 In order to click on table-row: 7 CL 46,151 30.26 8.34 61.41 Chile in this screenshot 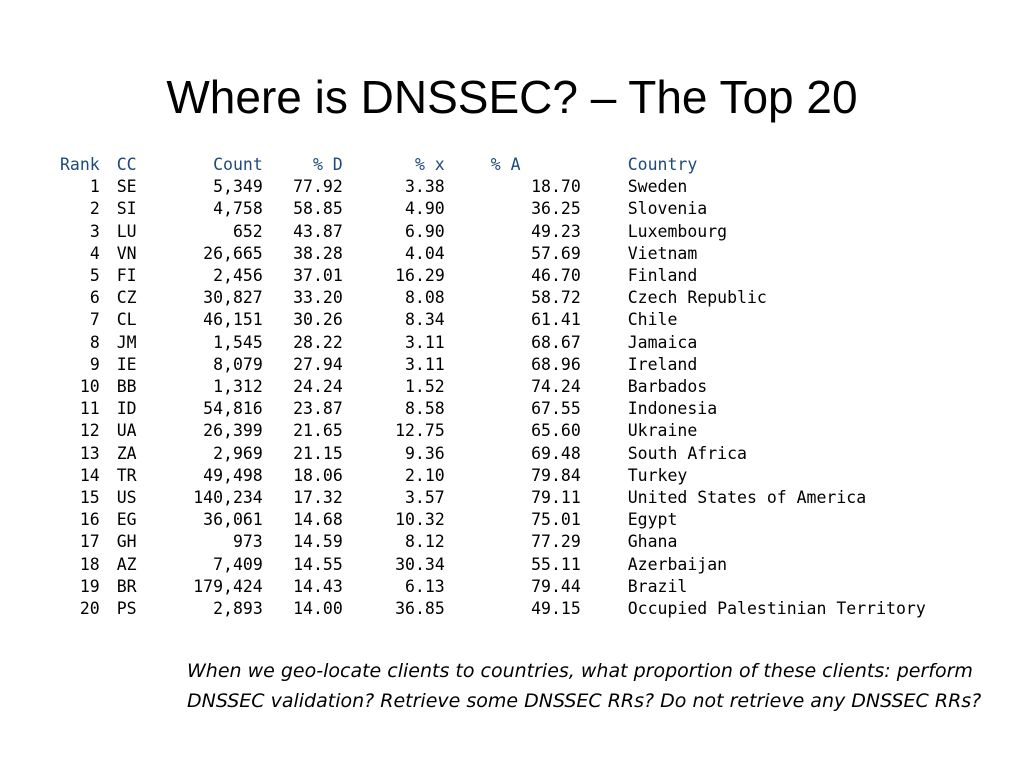, I will do `click(493, 320)`.